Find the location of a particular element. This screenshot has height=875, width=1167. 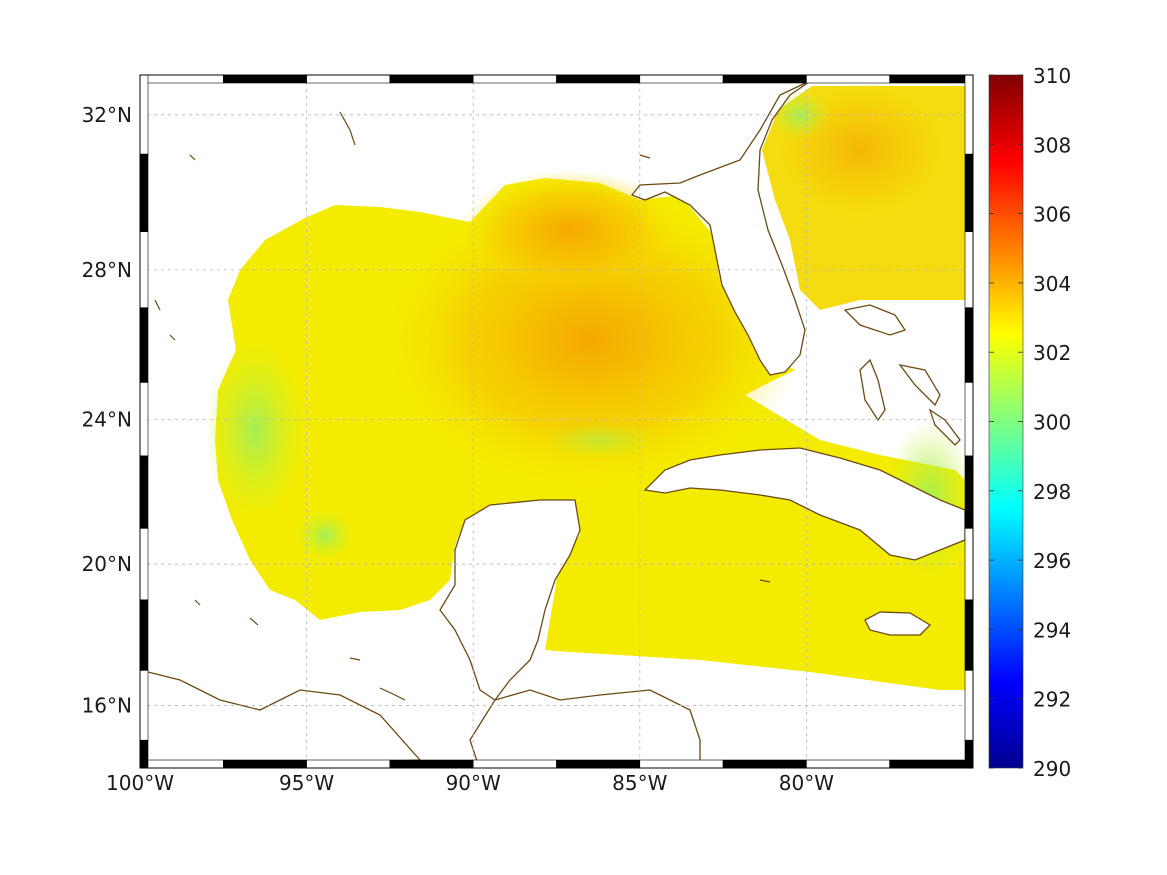

colorbar-tick-label: 300 is located at coordinates (1052, 423).